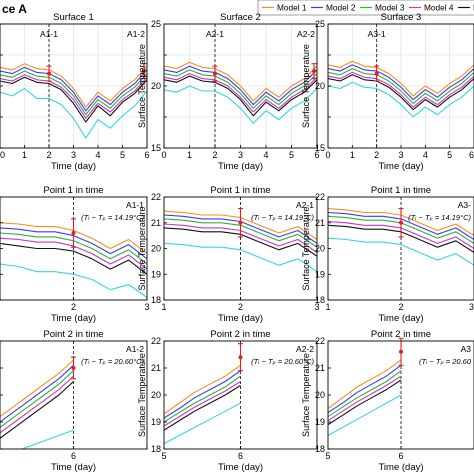  I want to click on y-tick-label: 25, so click(320, 24).